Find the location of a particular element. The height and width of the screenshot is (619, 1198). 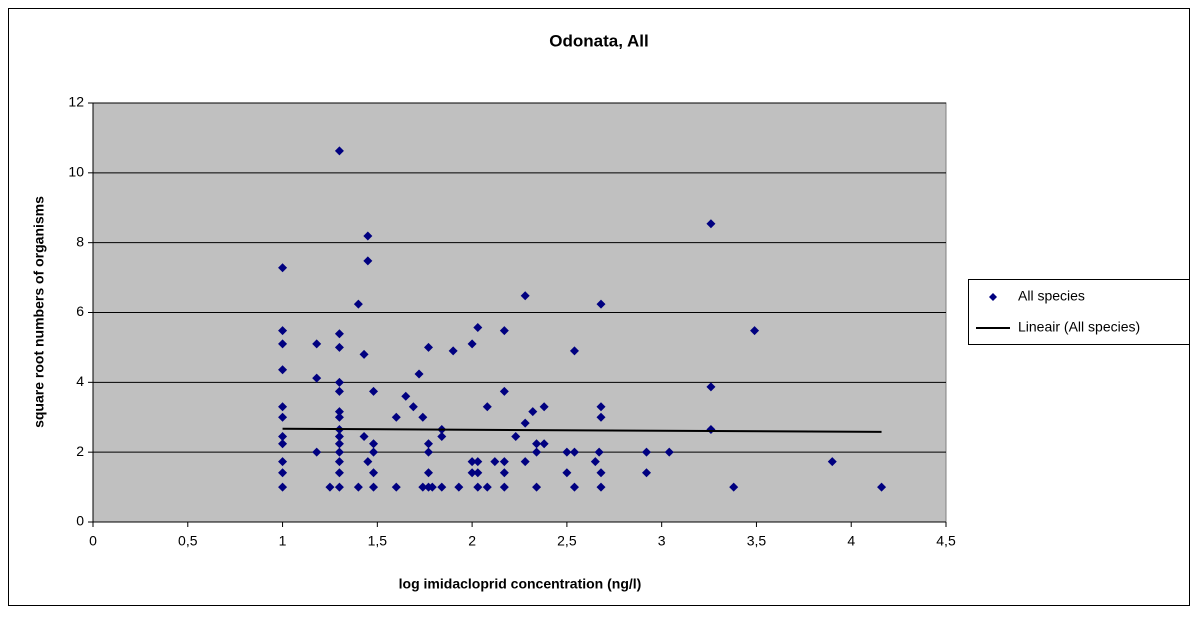

legend-label: Lineair (All species) is located at coordinates (1079, 327).